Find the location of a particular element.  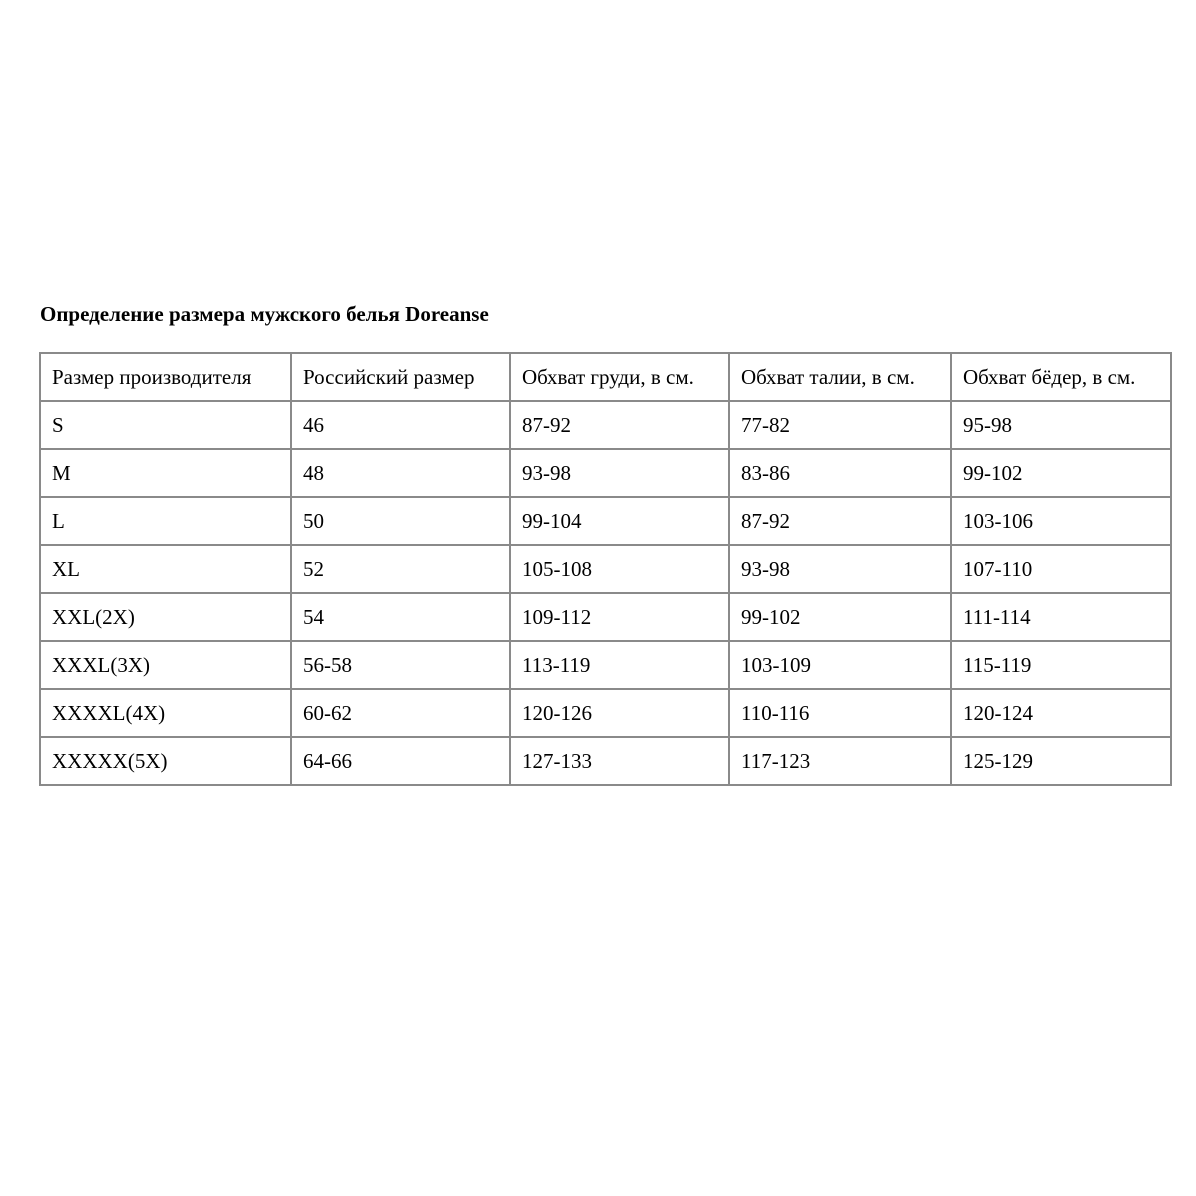

table-row: XXXXL(4X) 60-62 120-126 110-116 120-124 is located at coordinates (605, 713).